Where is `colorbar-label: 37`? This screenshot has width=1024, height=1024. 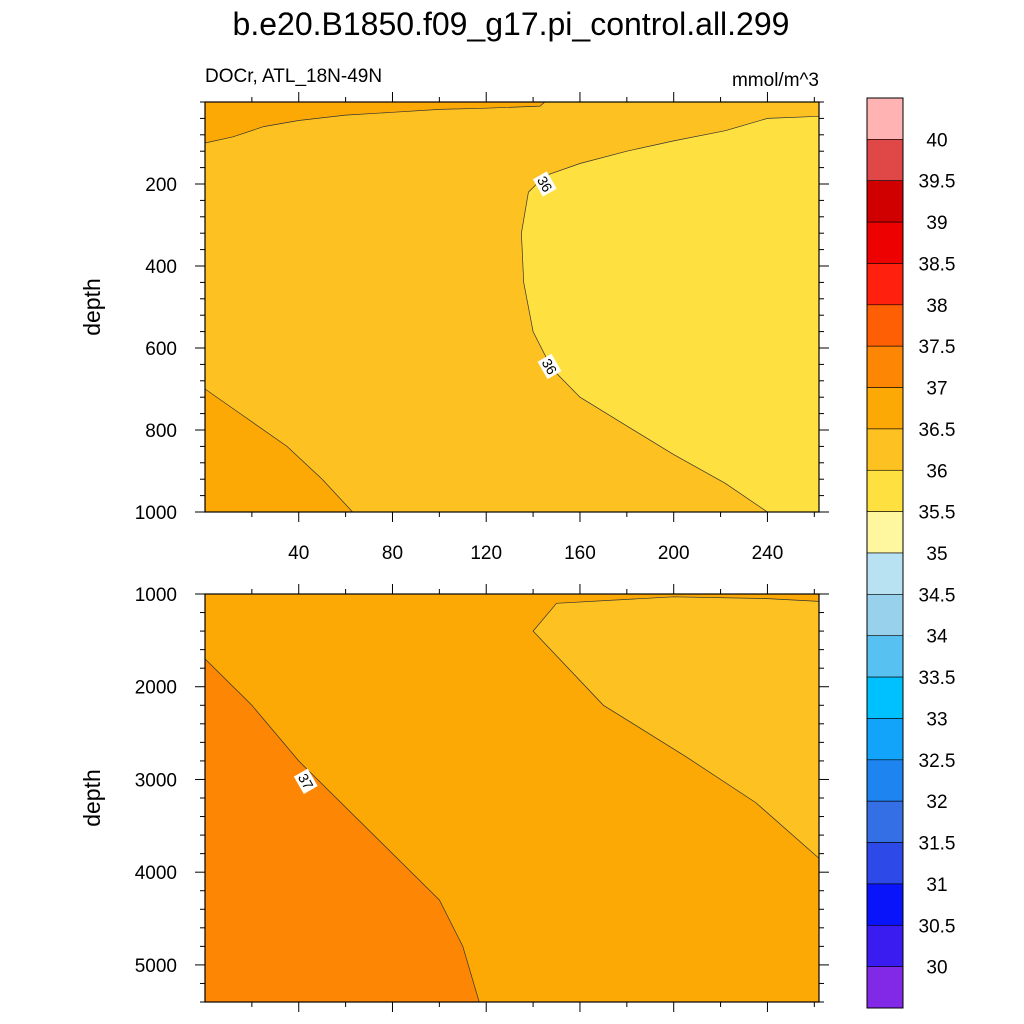 colorbar-label: 37 is located at coordinates (936, 389).